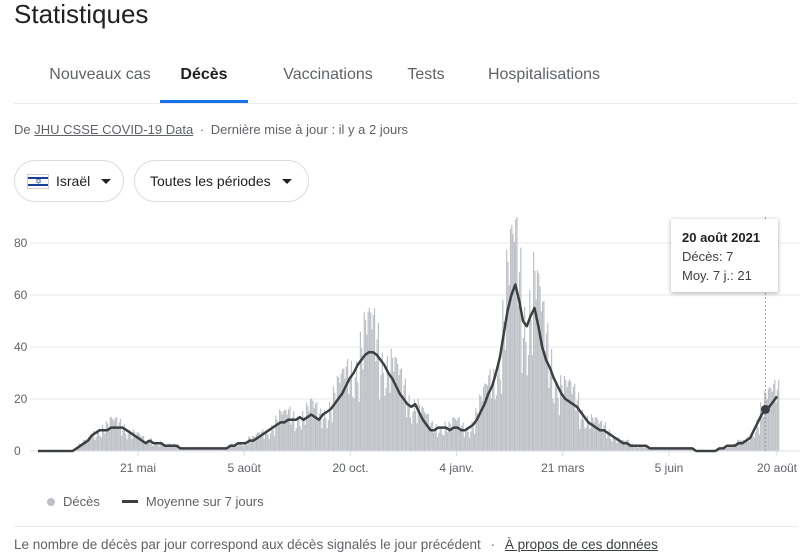 This screenshot has height=559, width=812. Describe the element at coordinates (406, 526) in the screenshot. I see `divider` at that location.